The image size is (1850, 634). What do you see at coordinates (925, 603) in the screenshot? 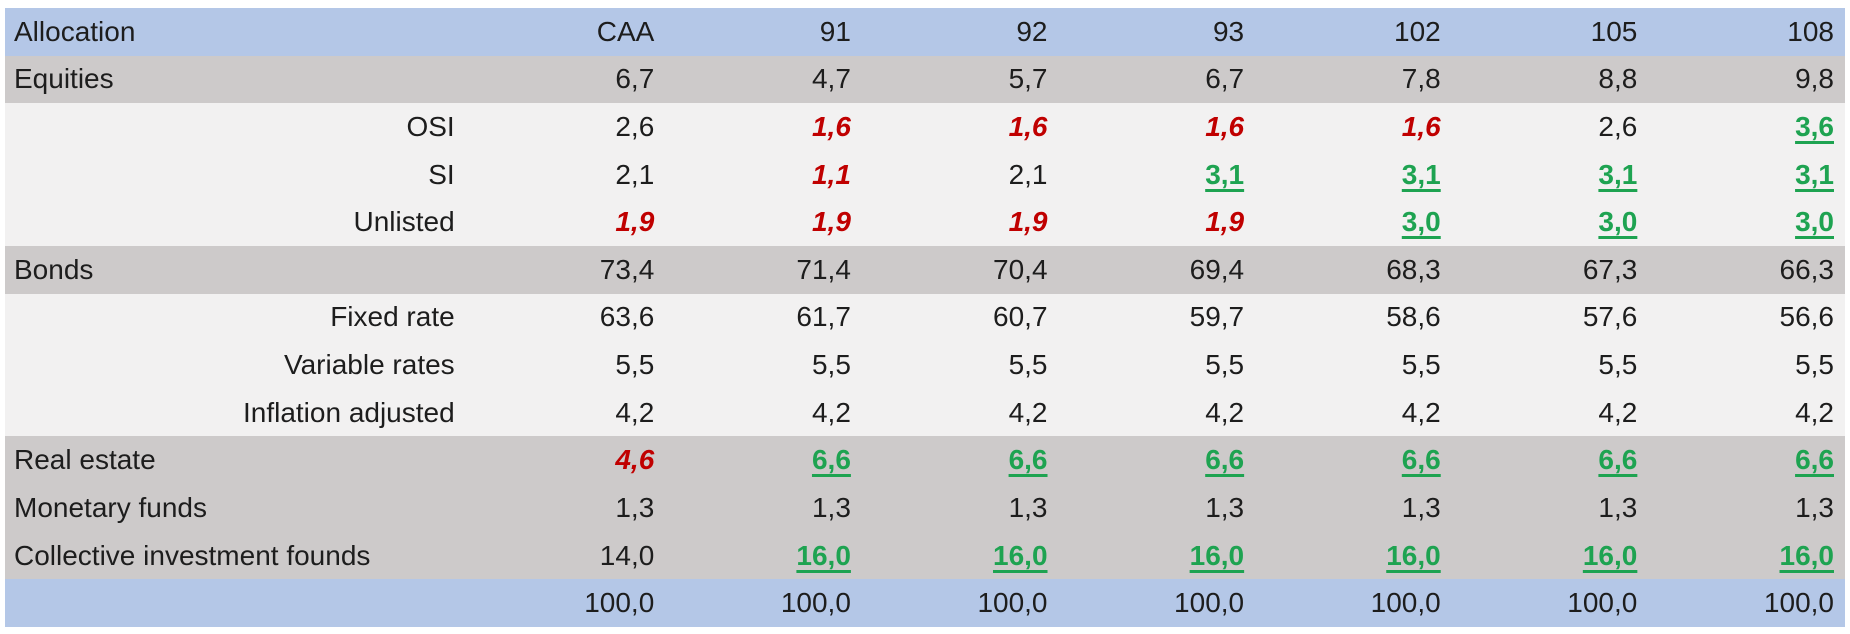
I see `total-row: 100,0 100,0 100,0 100,0 100,0 100,0 100,0` at bounding box center [925, 603].